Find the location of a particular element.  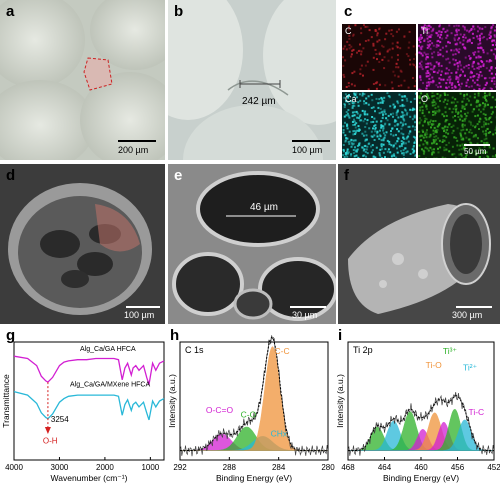

x-axis-label: Binding Energy (eV) is located at coordinates (421, 478).